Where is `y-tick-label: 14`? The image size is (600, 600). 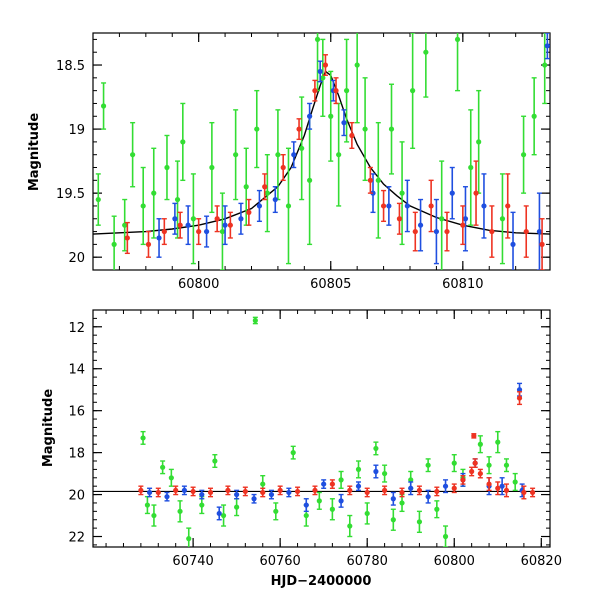
y-tick-label: 14 is located at coordinates (76, 370).